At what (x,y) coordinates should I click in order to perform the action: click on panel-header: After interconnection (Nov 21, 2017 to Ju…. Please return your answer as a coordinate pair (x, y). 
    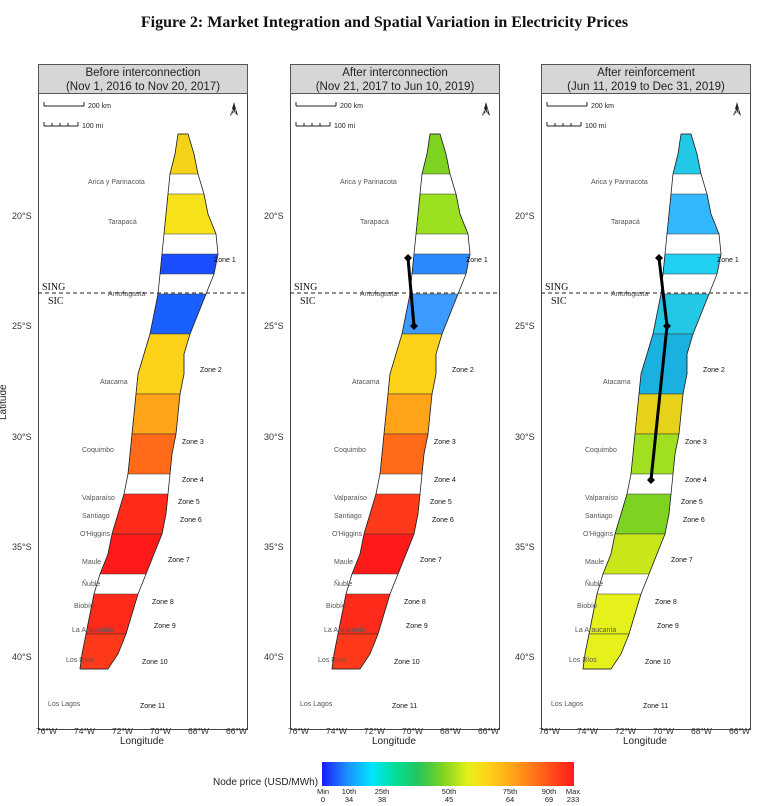
    Looking at the image, I should click on (395, 79).